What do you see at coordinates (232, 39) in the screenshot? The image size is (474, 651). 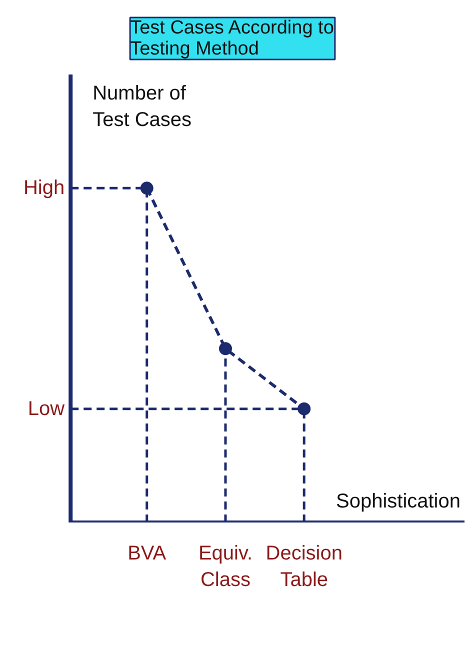 I see `chart-title: Test Cases According to Testing Method` at bounding box center [232, 39].